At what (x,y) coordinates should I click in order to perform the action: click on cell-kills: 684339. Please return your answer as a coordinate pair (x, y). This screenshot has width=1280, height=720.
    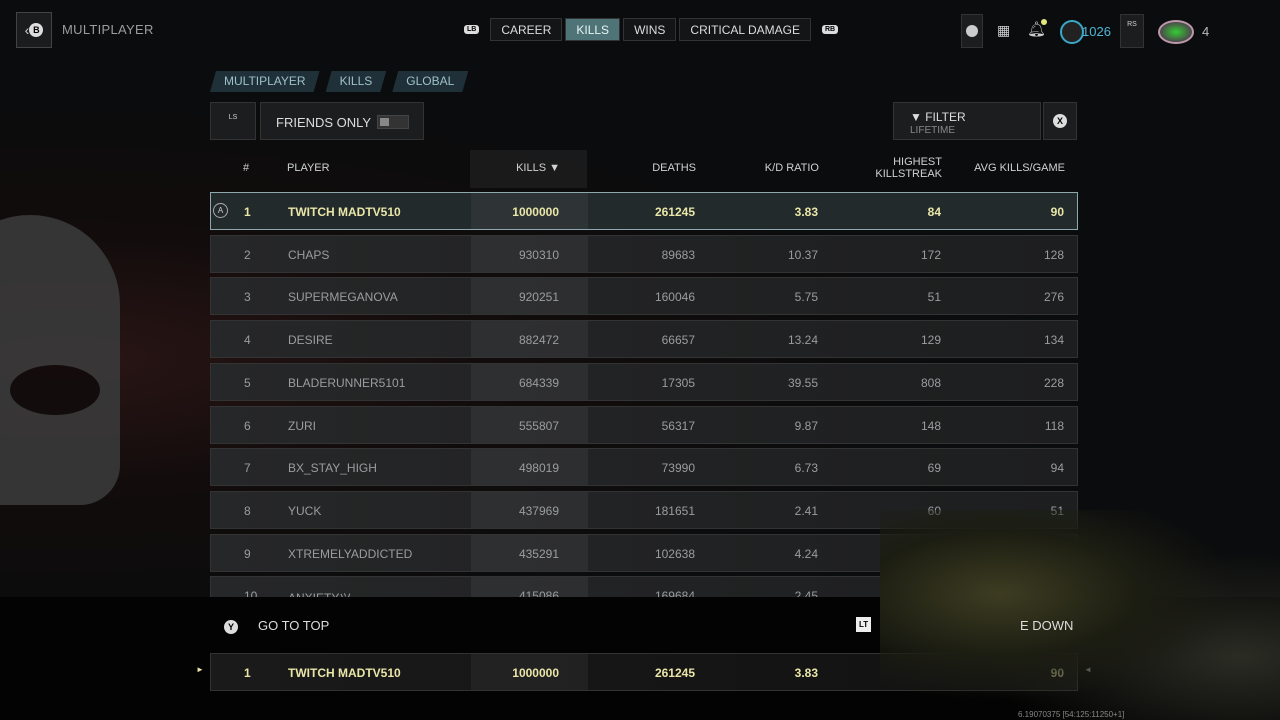
    Looking at the image, I should click on (538, 382).